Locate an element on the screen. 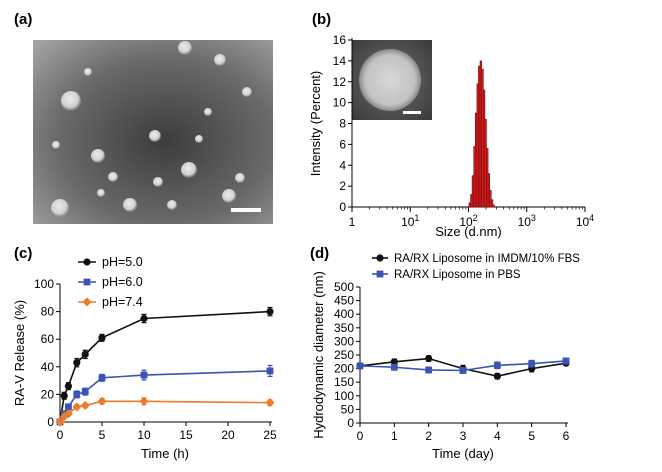  y-tick-label: 4 is located at coordinates (342, 165).